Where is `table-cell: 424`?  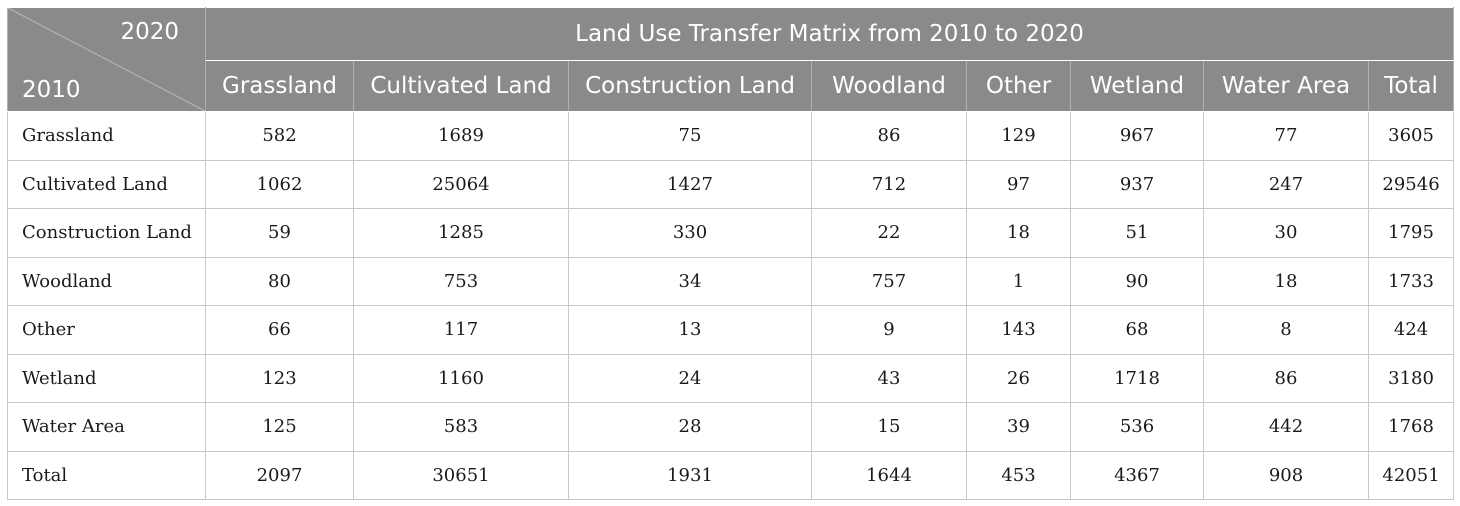 table-cell: 424 is located at coordinates (1411, 330).